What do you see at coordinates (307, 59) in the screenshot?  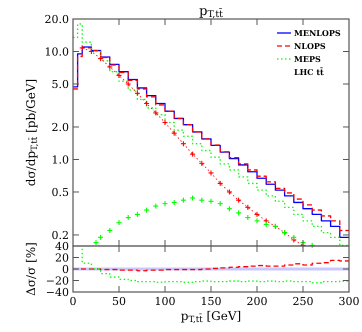 I see `legend-label: MEPS` at bounding box center [307, 59].